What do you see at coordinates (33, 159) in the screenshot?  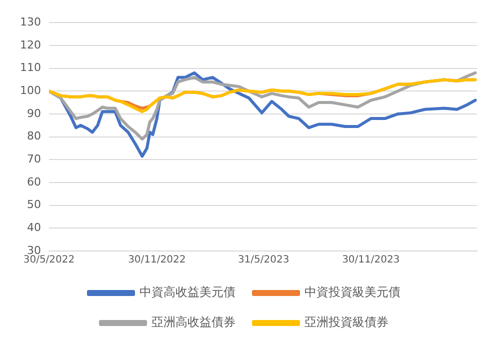 I see `y-tick-label: 70` at bounding box center [33, 159].